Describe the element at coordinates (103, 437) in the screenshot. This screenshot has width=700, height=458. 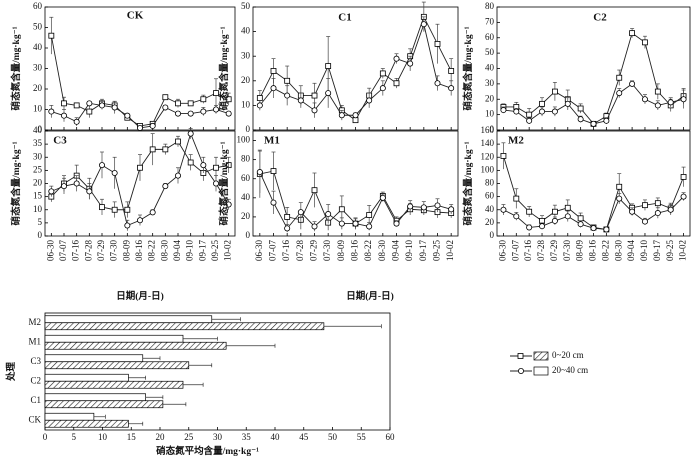
I see `x-tick-label: 10` at that location.